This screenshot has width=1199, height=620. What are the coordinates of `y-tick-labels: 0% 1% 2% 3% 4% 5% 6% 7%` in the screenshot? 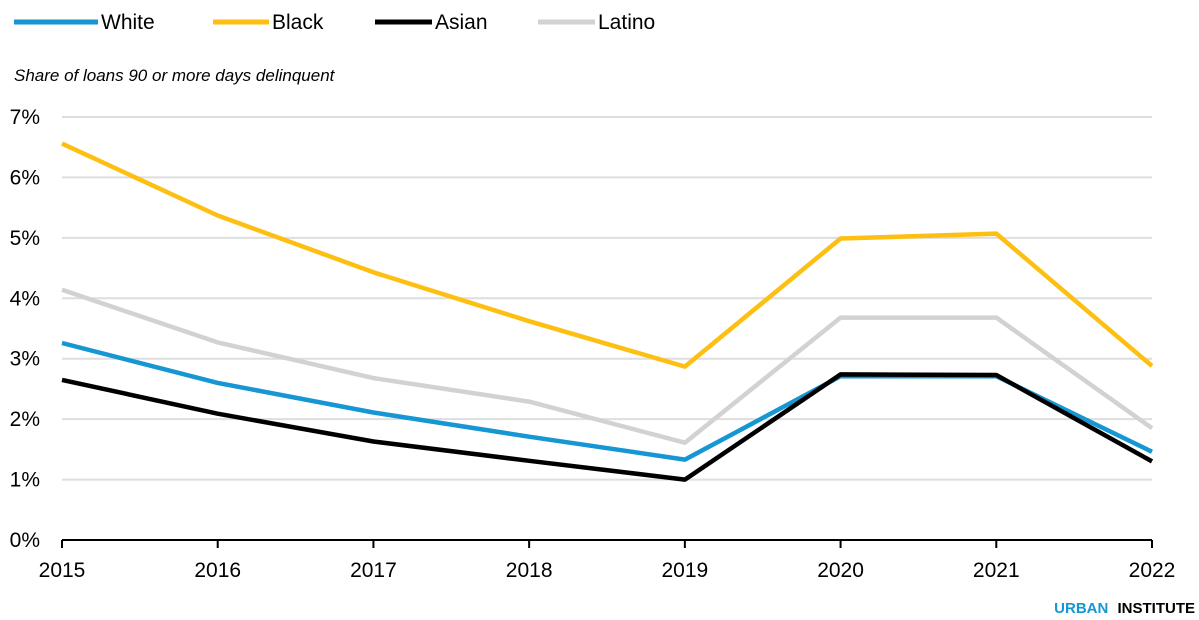 It's located at (25, 329).